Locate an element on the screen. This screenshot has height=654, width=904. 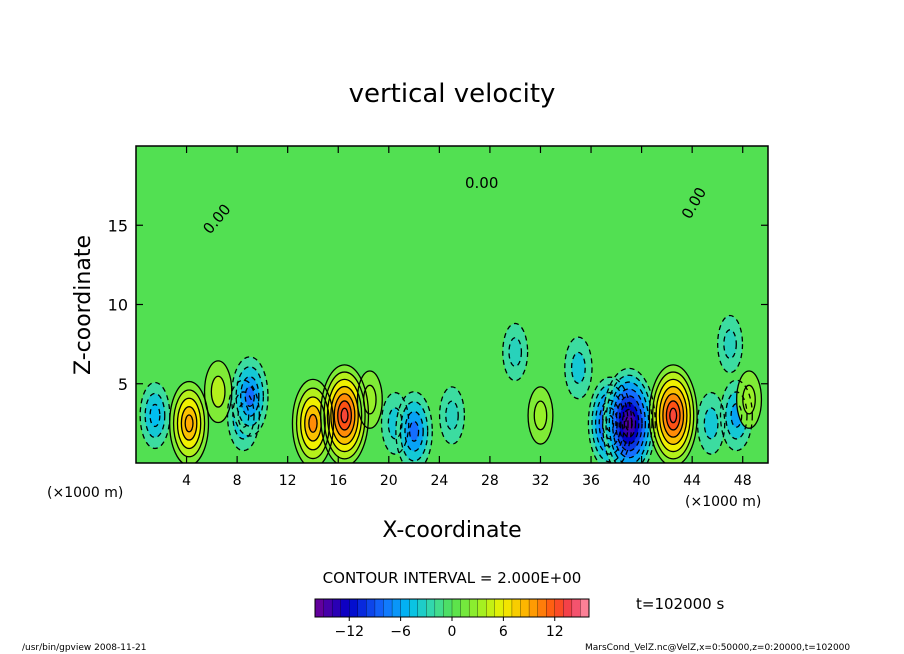
colorbar-cells is located at coordinates (452, 608).